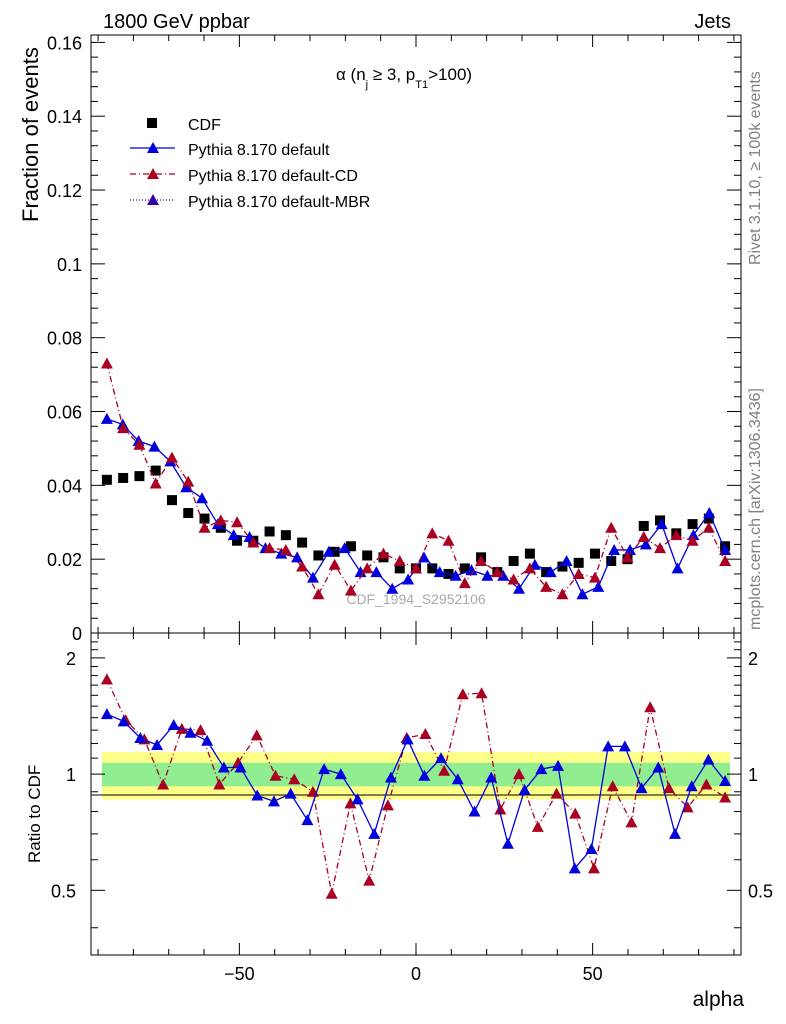  What do you see at coordinates (259, 150) in the screenshot?
I see `legend-label-default: Pythia 8.170 default` at bounding box center [259, 150].